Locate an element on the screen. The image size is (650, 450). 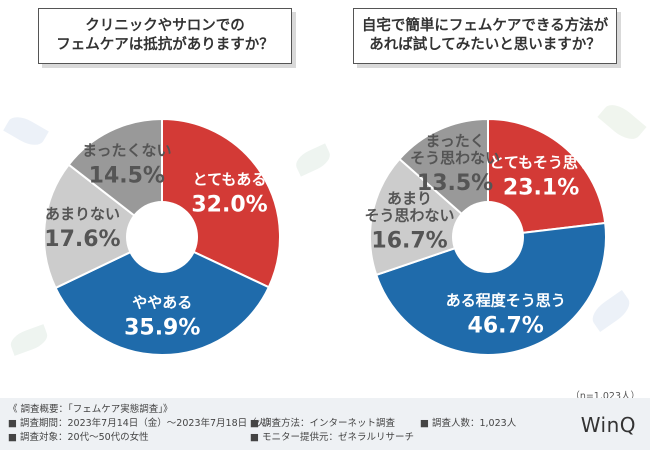
slice-label: ややある is located at coordinates (162, 302).